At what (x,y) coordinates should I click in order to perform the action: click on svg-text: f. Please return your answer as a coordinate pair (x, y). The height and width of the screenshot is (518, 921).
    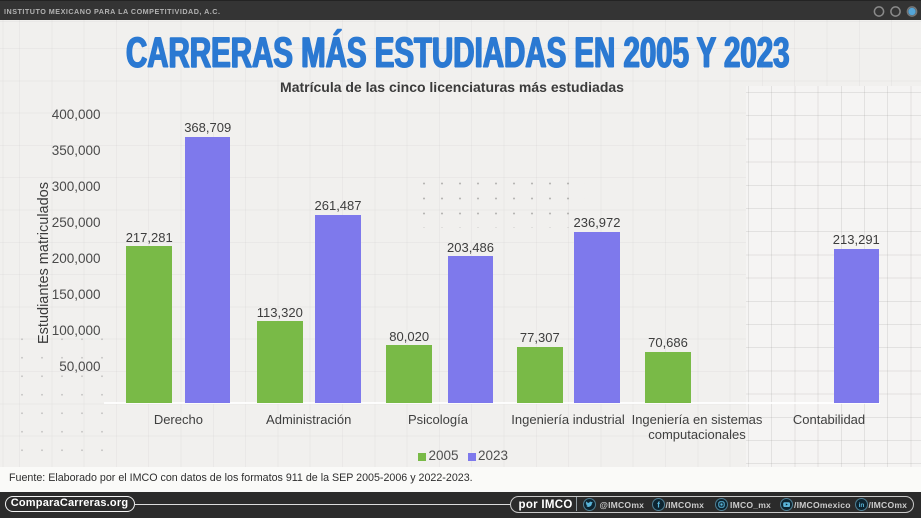
    Looking at the image, I should click on (658, 505).